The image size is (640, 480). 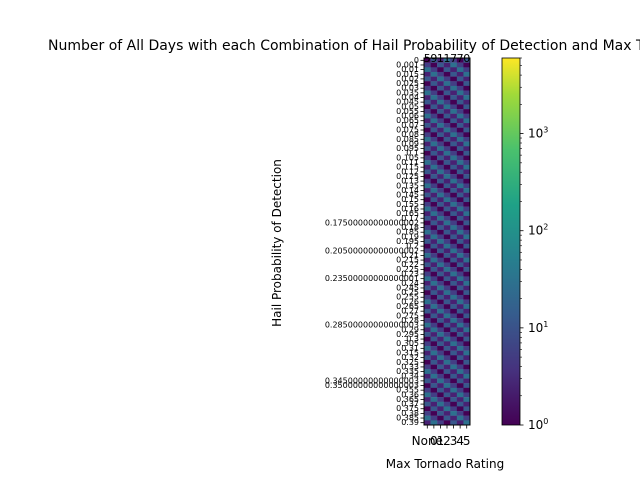 What do you see at coordinates (410, 162) in the screenshot?
I see `y-tick-label: 0.11` at bounding box center [410, 162].